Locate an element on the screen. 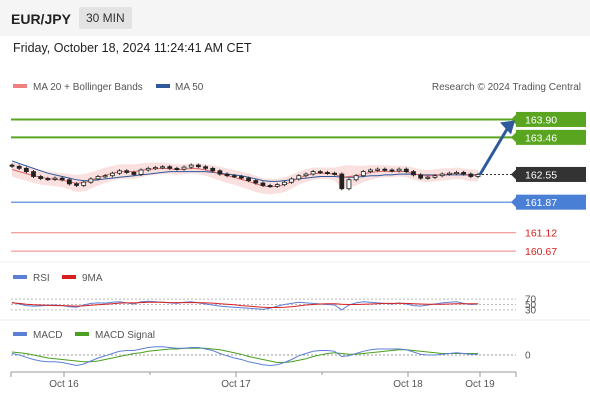 Image resolution: width=590 pixels, height=400 pixels. level-tag-161.87 is located at coordinates (551, 202).